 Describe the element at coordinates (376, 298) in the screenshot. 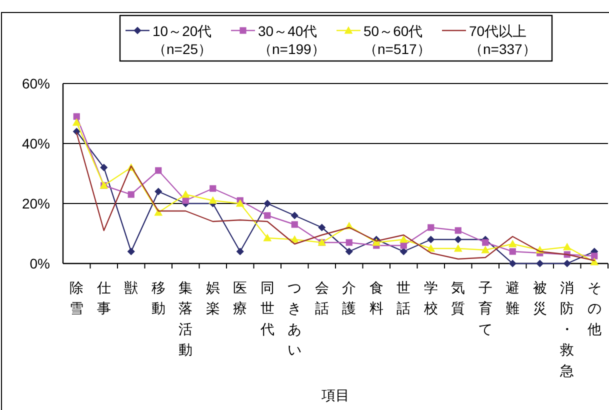

I see `x-tick-label: 食料` at that location.